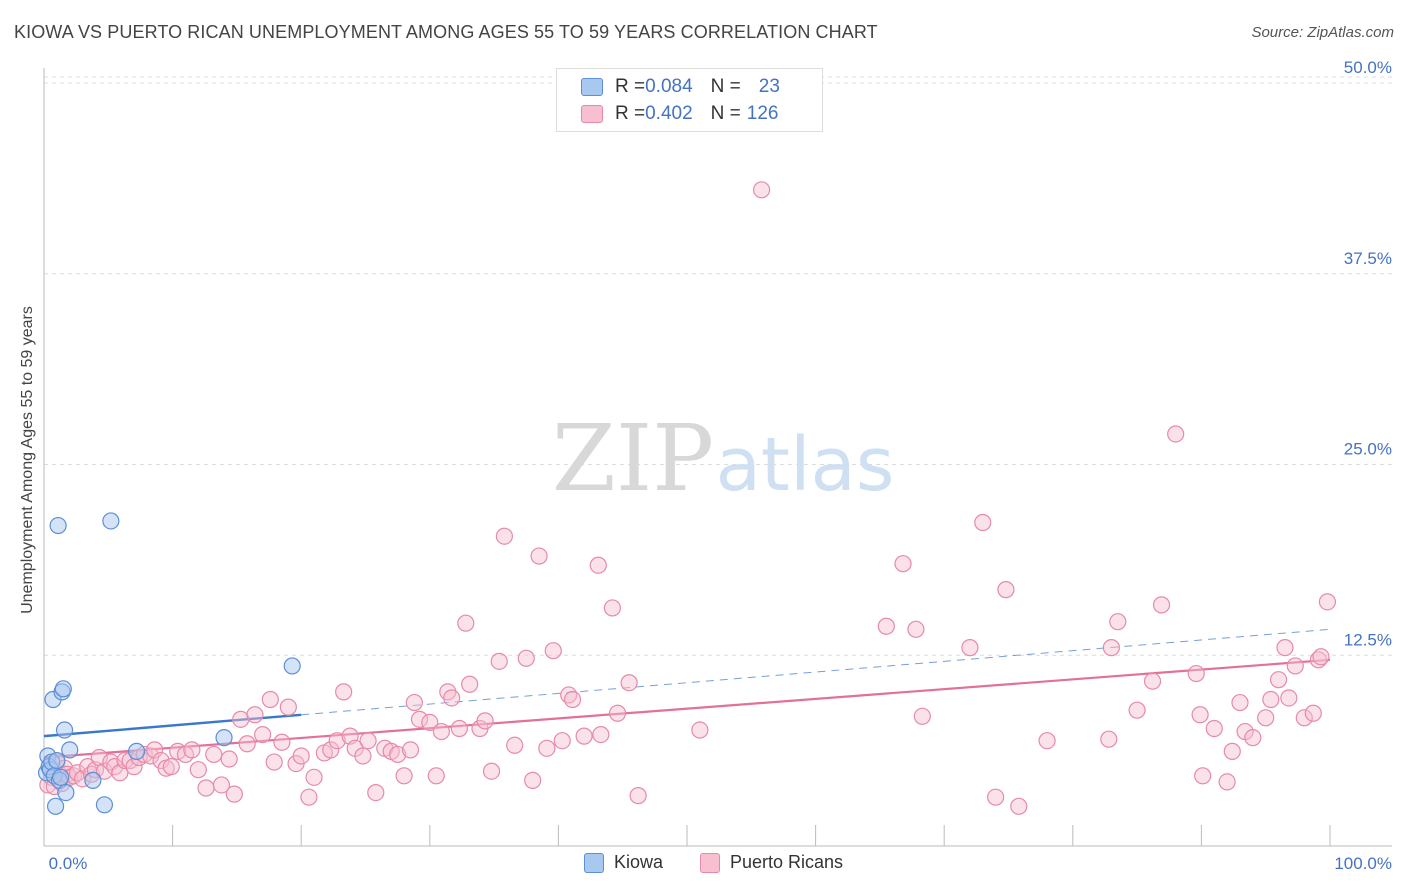 The width and height of the screenshot is (1406, 892). I want to click on x-tick-label: 100.0%, so click(1363, 863).